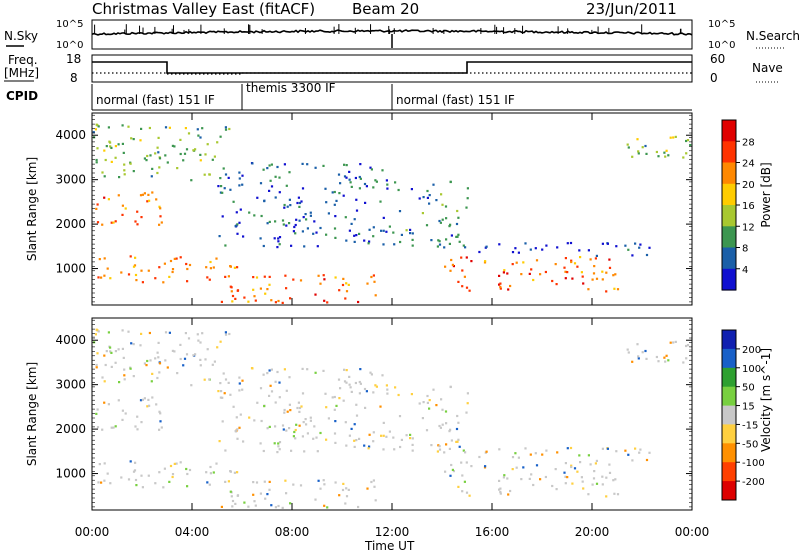 The width and height of the screenshot is (800, 554). I want to click on cpid-segment-label: normal (fast) 151 IF, so click(155, 100).